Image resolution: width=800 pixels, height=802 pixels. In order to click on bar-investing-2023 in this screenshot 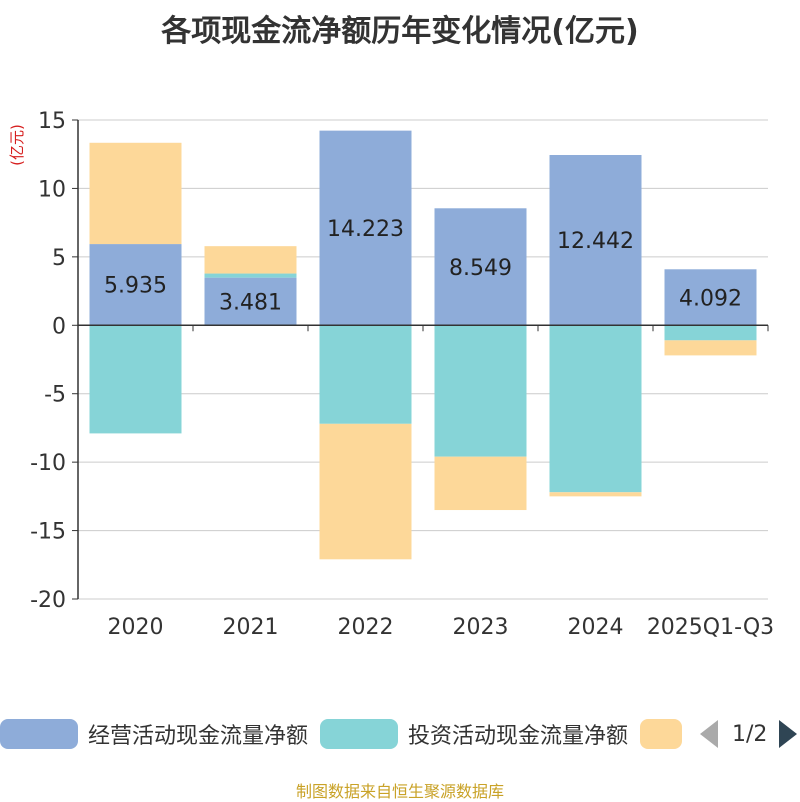, I will do `click(480, 391)`.